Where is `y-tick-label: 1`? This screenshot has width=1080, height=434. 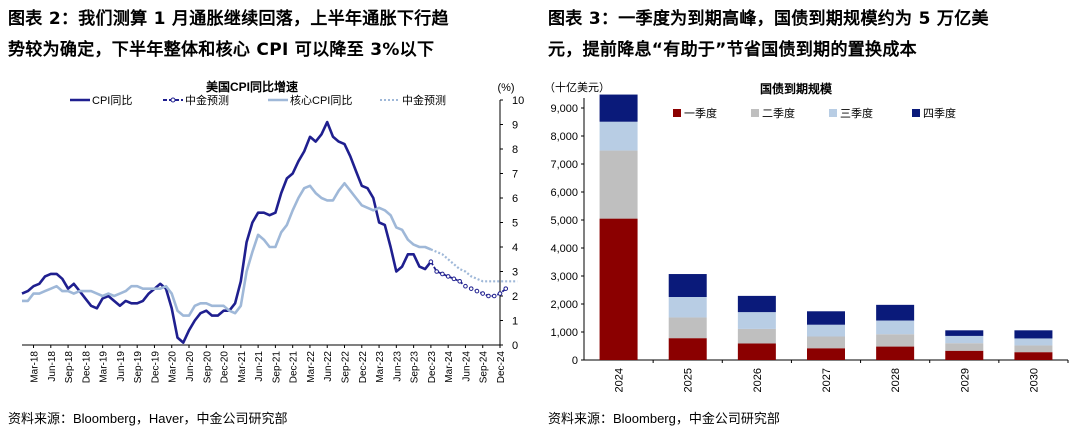 y-tick-label: 1 is located at coordinates (515, 322).